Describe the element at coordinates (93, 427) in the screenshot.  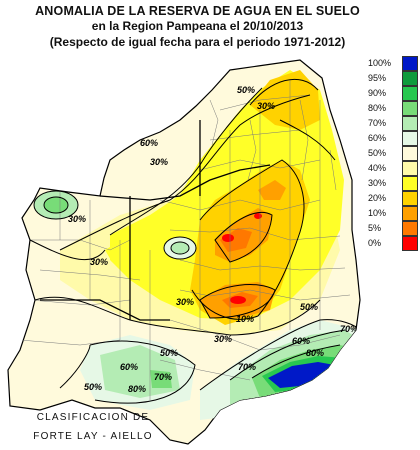
I see `classification-credit: CLASIFICACION DE FORTE LAY - AIELLO` at that location.